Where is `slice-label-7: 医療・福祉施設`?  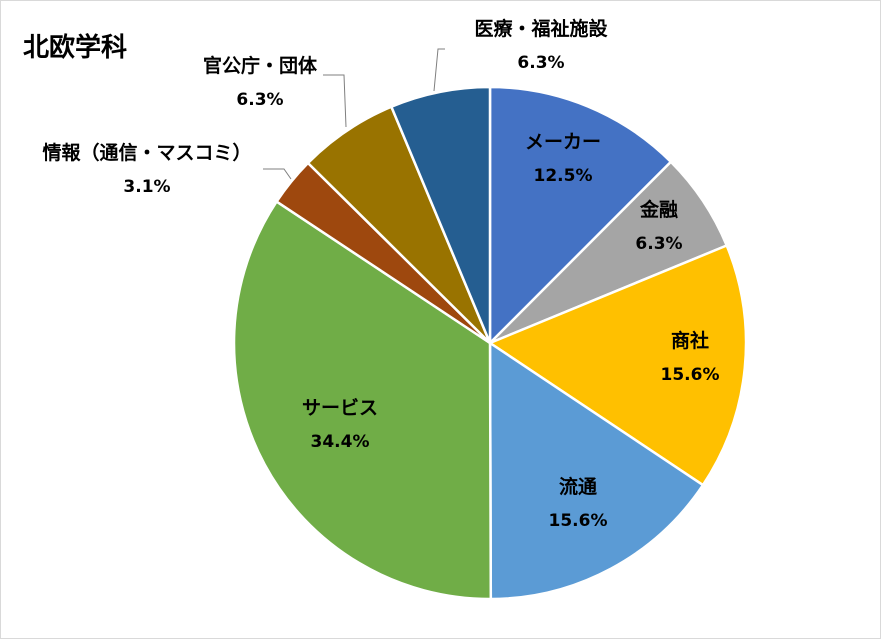
slice-label-7: 医療・福祉施設 is located at coordinates (541, 28).